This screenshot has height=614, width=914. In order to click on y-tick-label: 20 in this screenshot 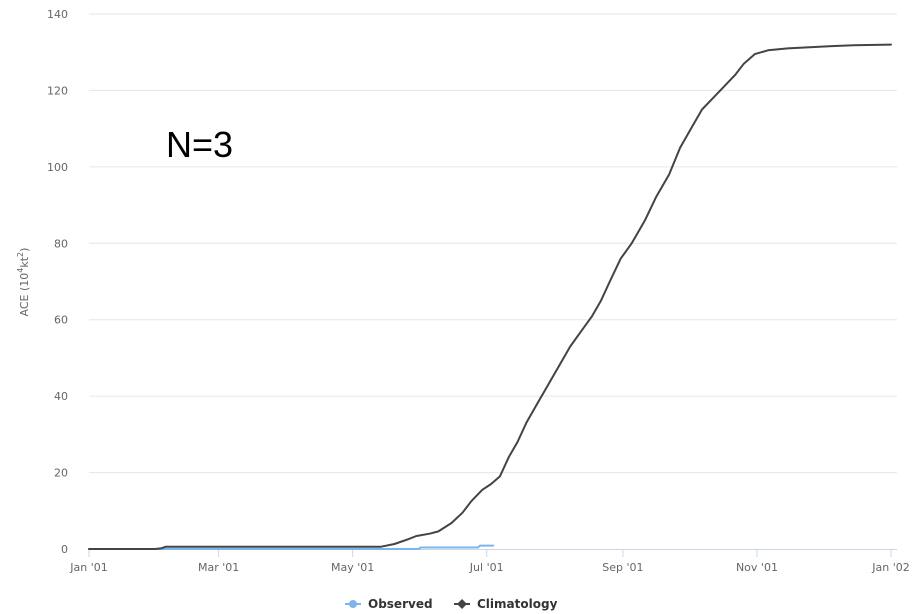, I will do `click(61, 473)`.